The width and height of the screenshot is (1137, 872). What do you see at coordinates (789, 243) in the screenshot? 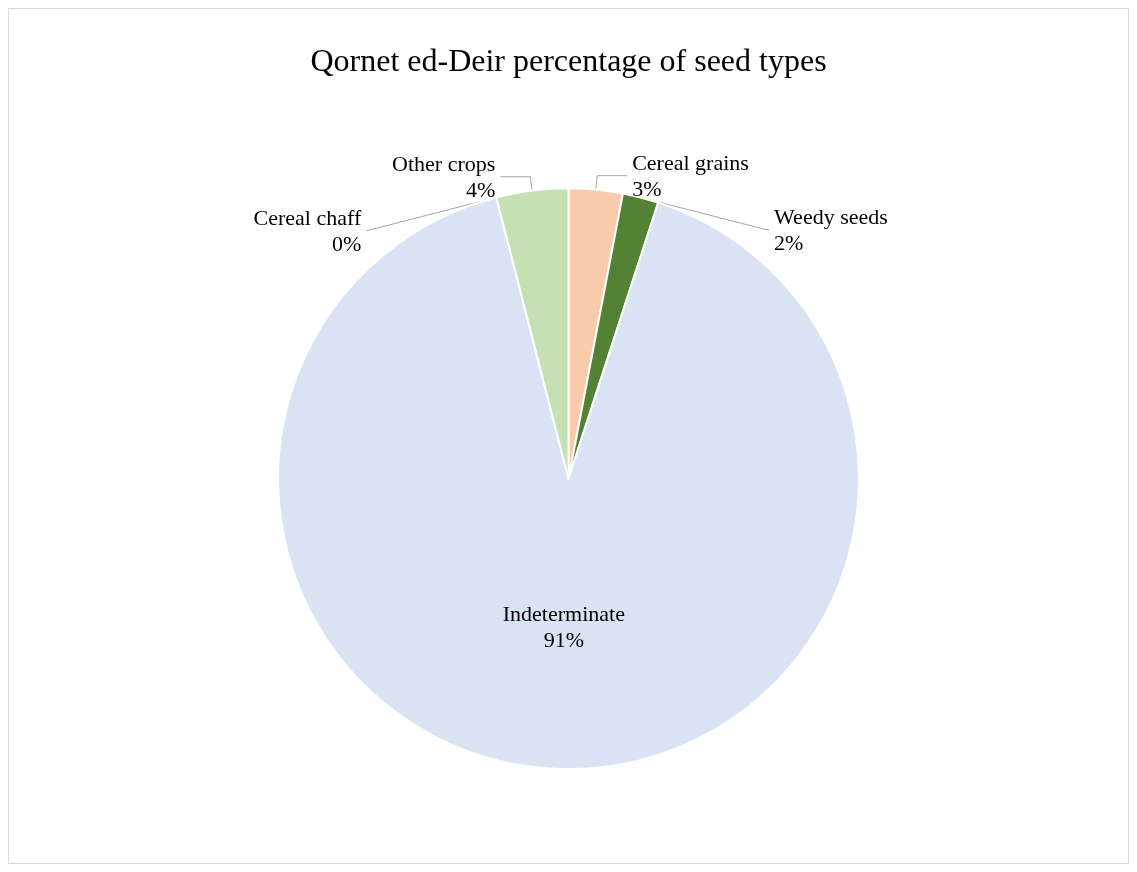
I see `data-label: 2%` at bounding box center [789, 243].